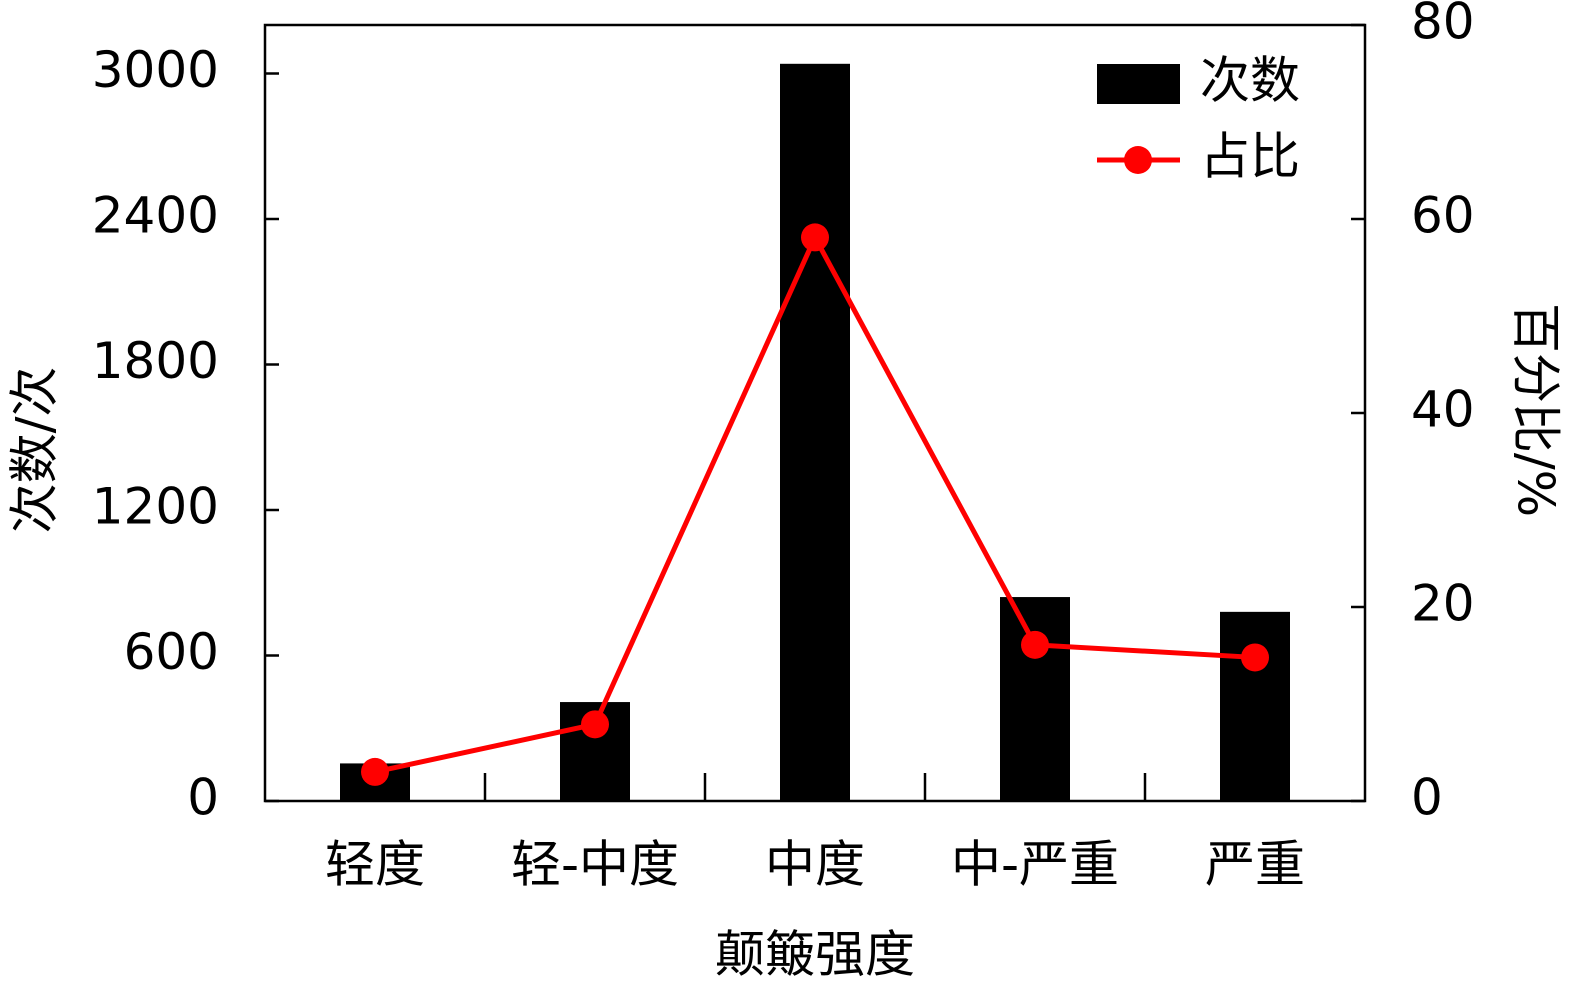  I want to click on y2-tick-label: 40, so click(1443, 410).